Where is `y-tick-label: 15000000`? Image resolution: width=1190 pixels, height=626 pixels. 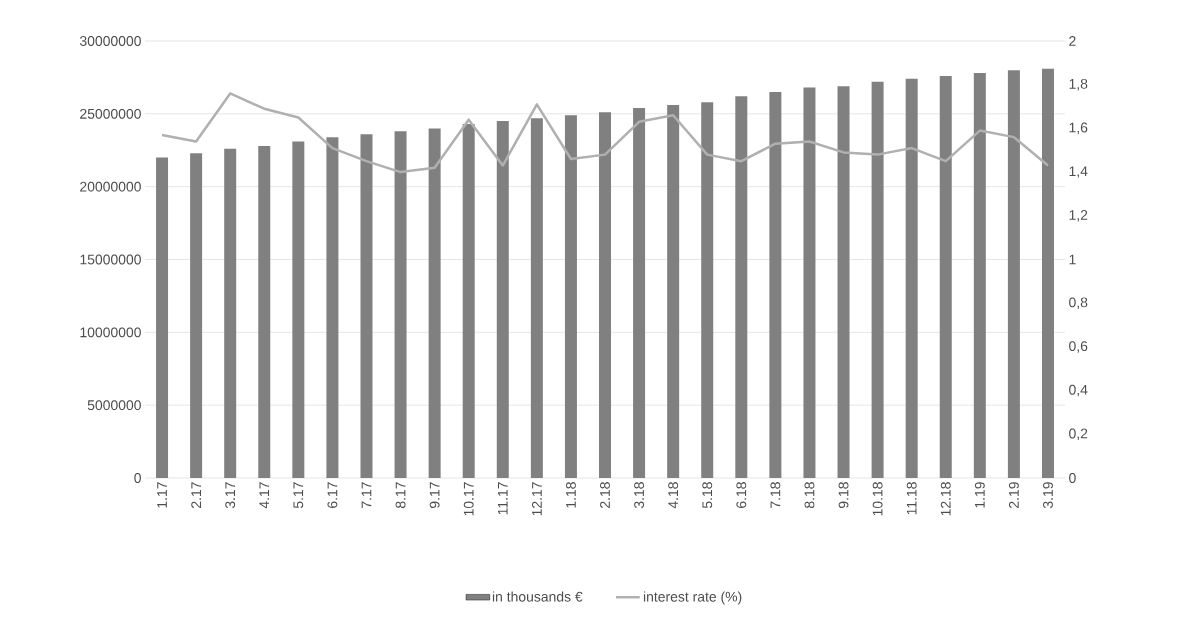 y-tick-label: 15000000 is located at coordinates (110, 259).